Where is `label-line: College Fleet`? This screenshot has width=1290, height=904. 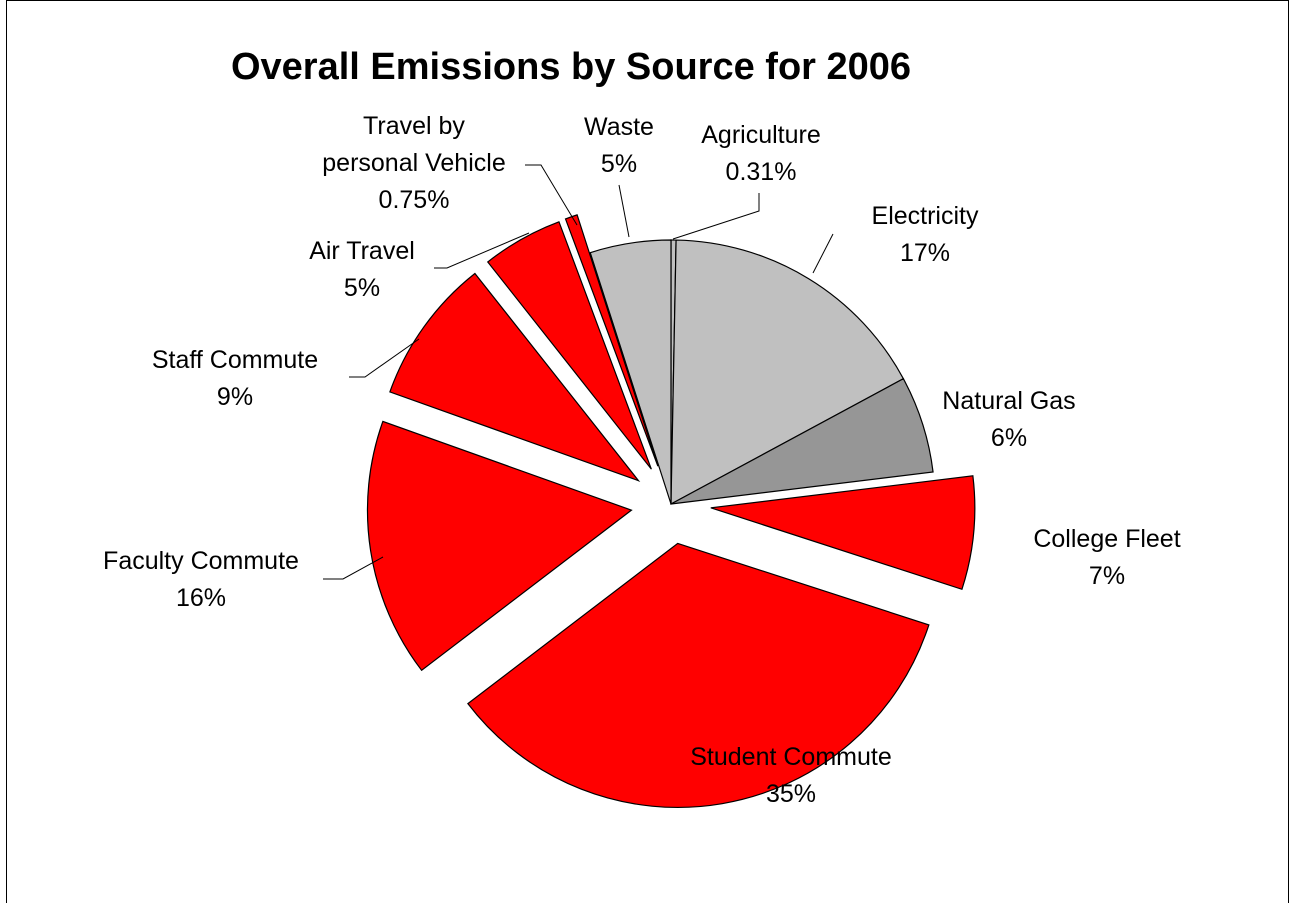 label-line: College Fleet is located at coordinates (1106, 539).